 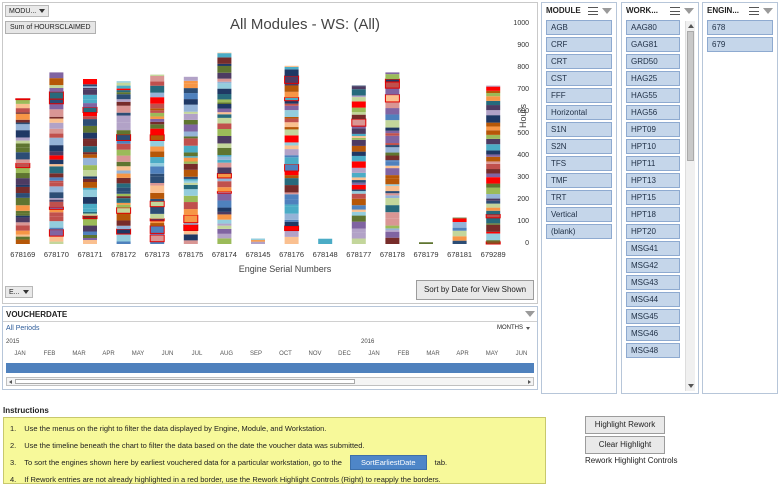 What do you see at coordinates (270, 368) in the screenshot?
I see `timeline-selection-bar` at bounding box center [270, 368].